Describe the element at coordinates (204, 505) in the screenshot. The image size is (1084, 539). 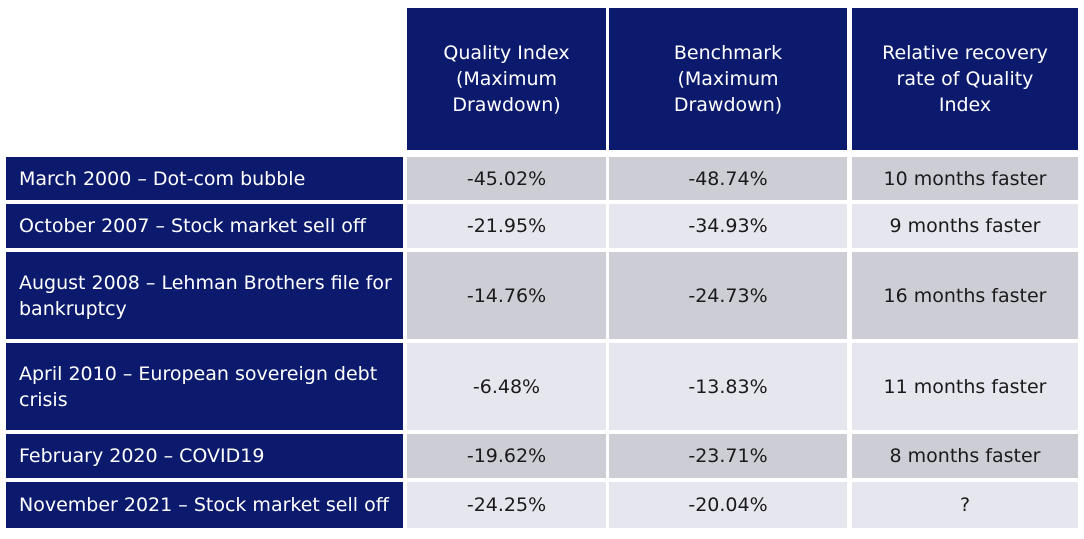
I see `row-event-label: November 2021 – Stock market sell off` at that location.